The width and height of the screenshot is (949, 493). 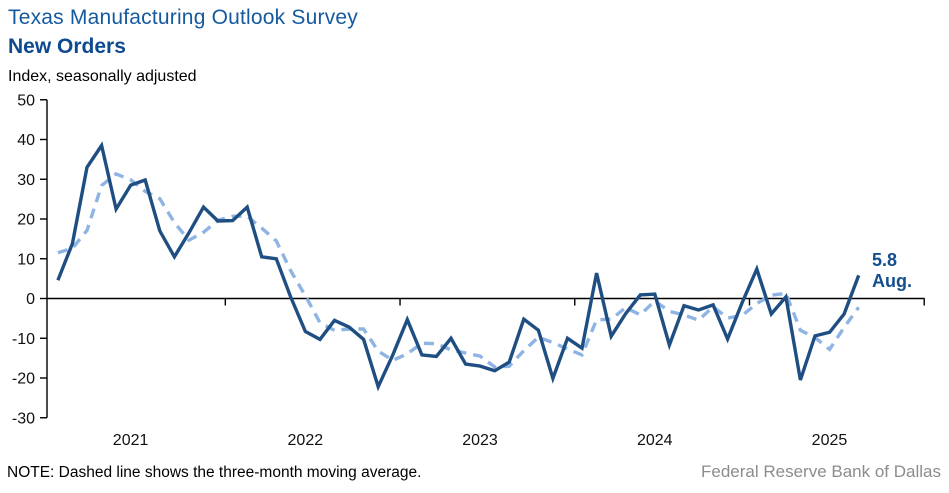 I want to click on last-point-month: Aug., so click(x=892, y=281).